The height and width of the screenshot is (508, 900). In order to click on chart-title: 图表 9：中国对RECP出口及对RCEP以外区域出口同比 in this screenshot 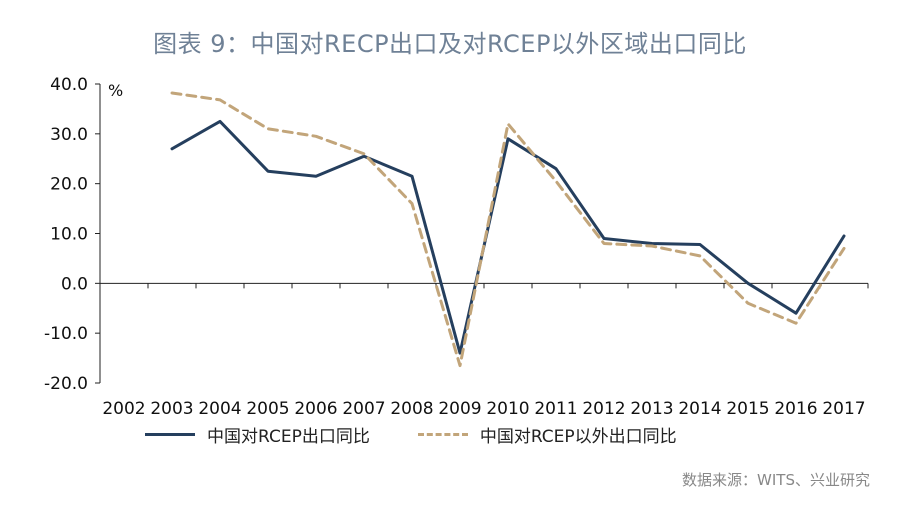, I will do `click(450, 44)`.